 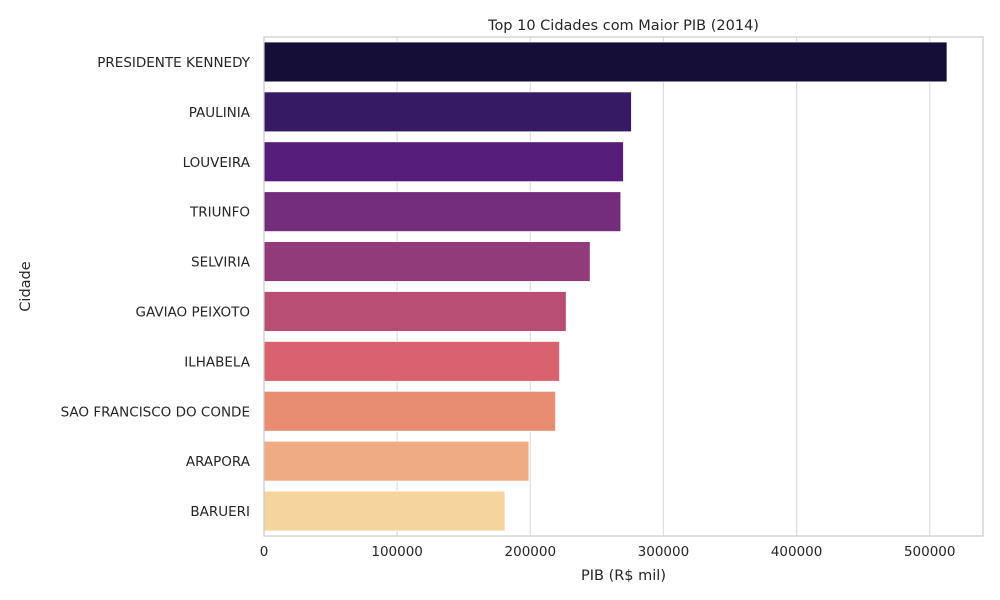 What do you see at coordinates (217, 163) in the screenshot?
I see `y-tick-label: LOUVEIRA` at bounding box center [217, 163].